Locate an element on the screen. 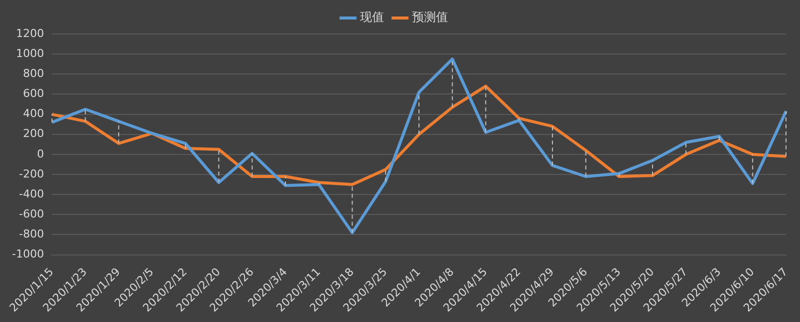 The width and height of the screenshot is (800, 322). y-tick-label: 400 is located at coordinates (33, 113).